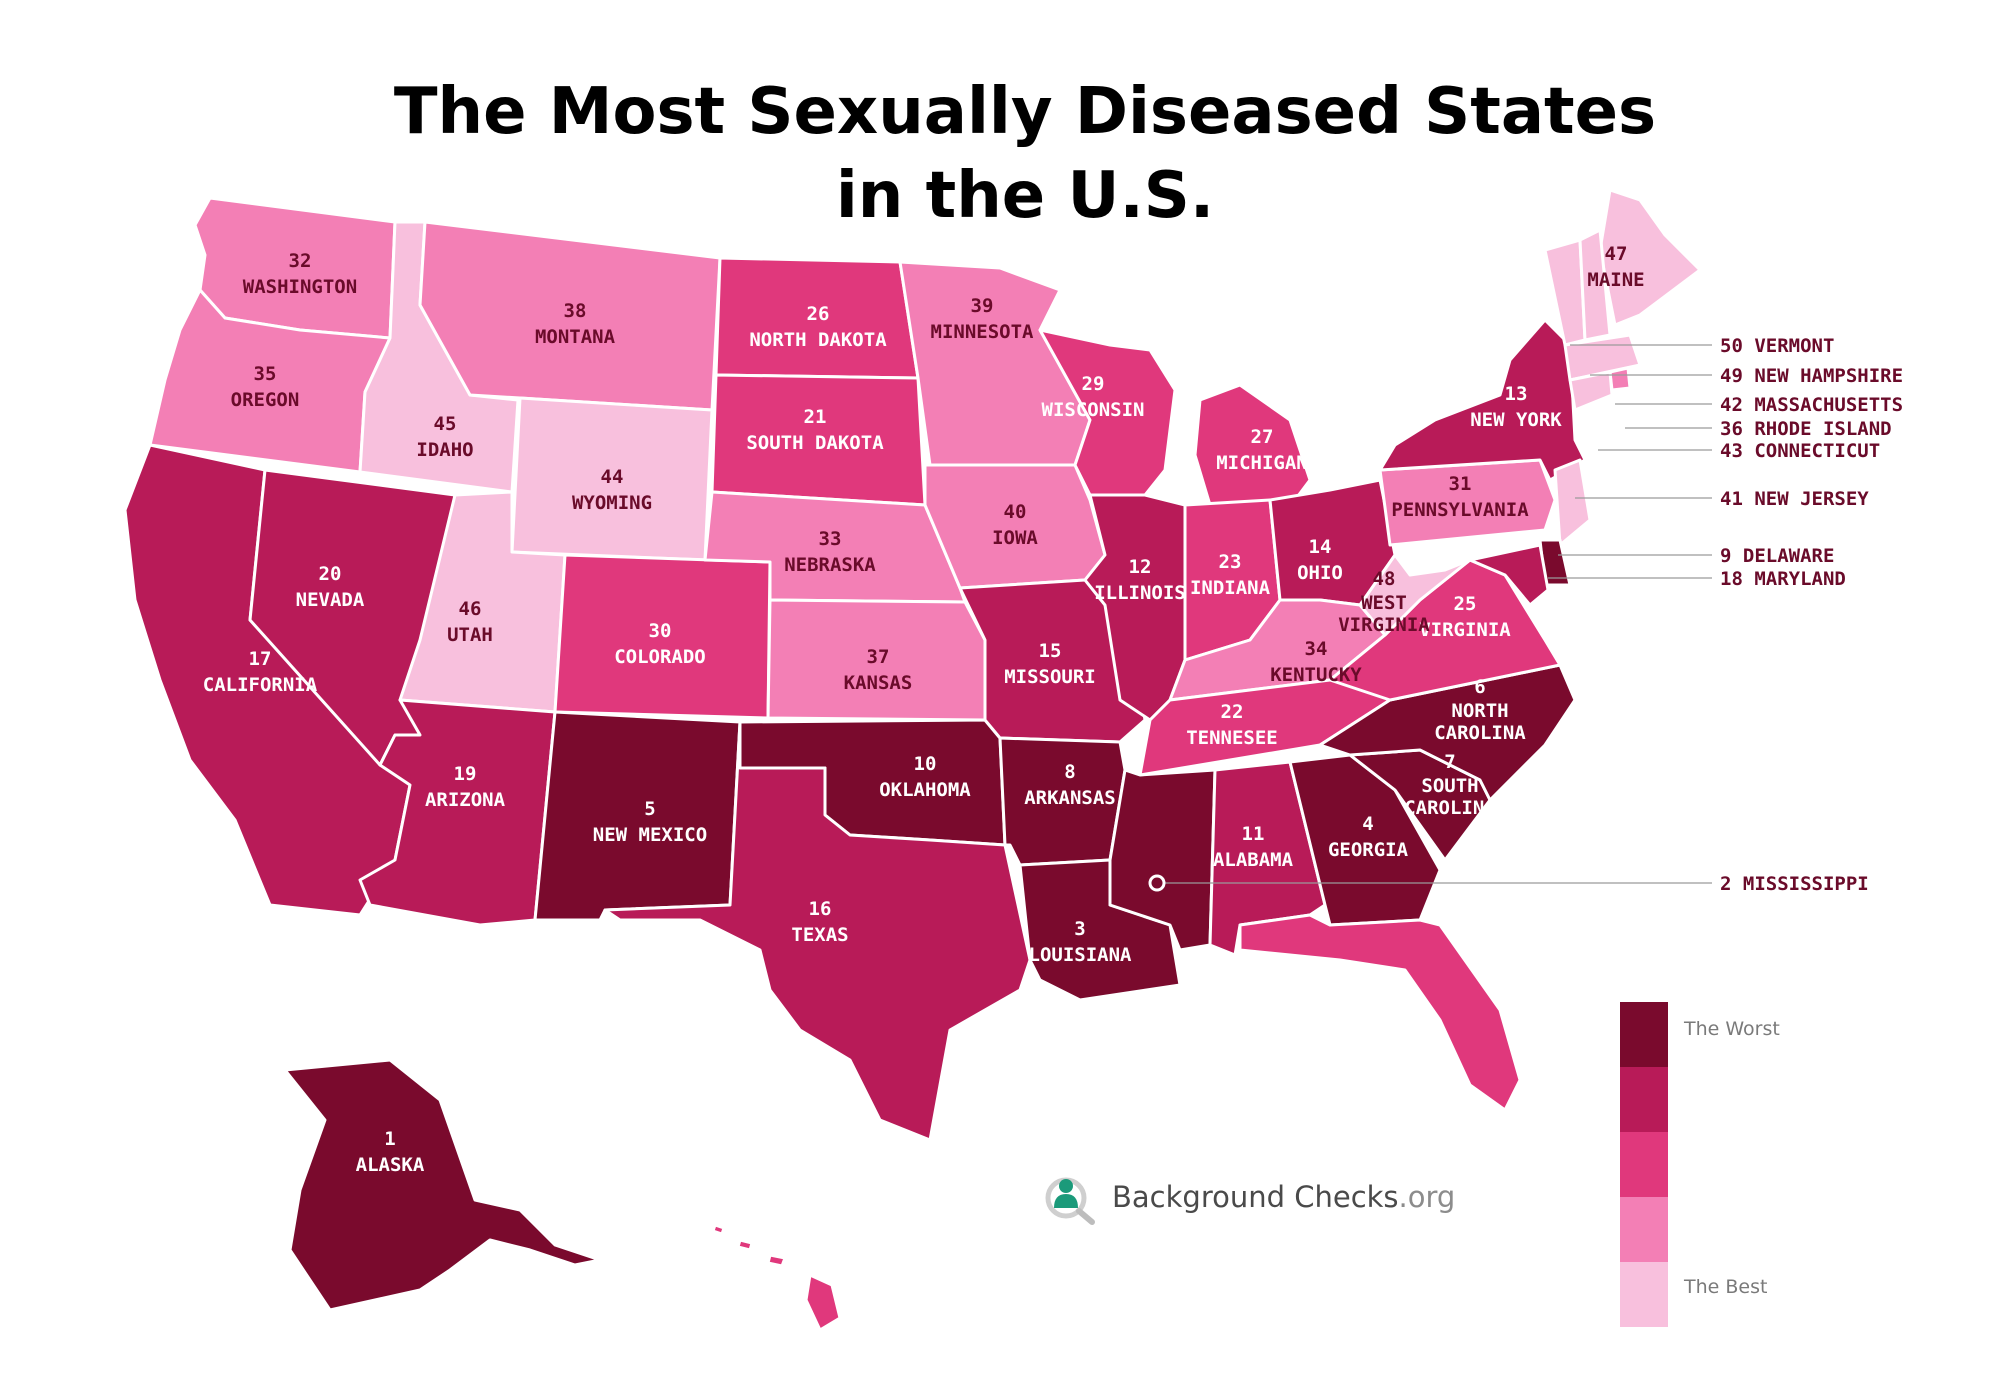 The width and height of the screenshot is (2000, 1400). I want to click on state-name: WYOMING, so click(612, 503).